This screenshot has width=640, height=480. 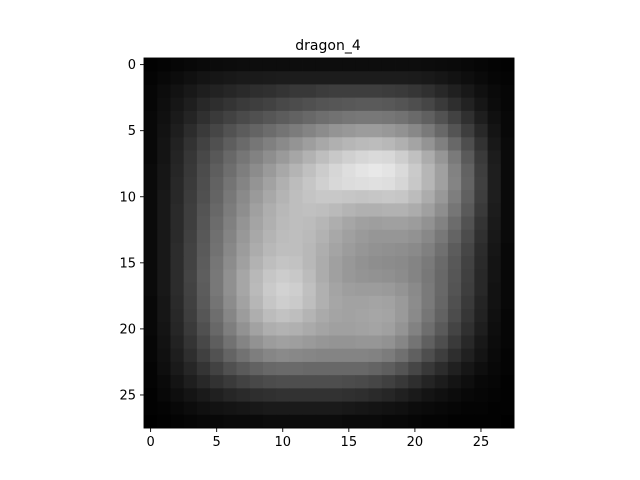 I want to click on x-tick-label: 20, so click(x=415, y=442).